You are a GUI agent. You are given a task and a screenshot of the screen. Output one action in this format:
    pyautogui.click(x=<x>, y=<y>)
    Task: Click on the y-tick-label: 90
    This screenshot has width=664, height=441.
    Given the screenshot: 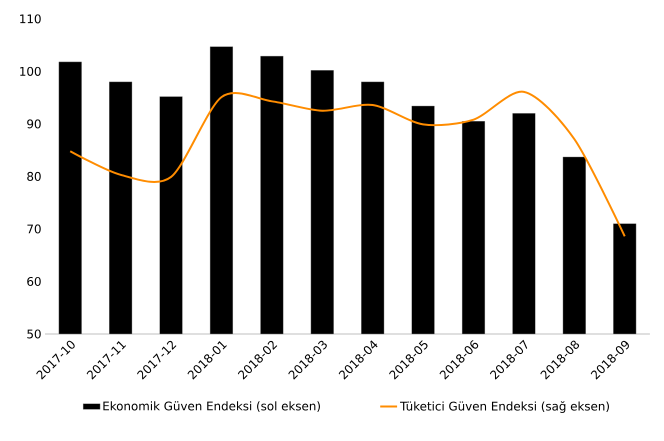 What is the action you would take?
    pyautogui.click(x=34, y=123)
    